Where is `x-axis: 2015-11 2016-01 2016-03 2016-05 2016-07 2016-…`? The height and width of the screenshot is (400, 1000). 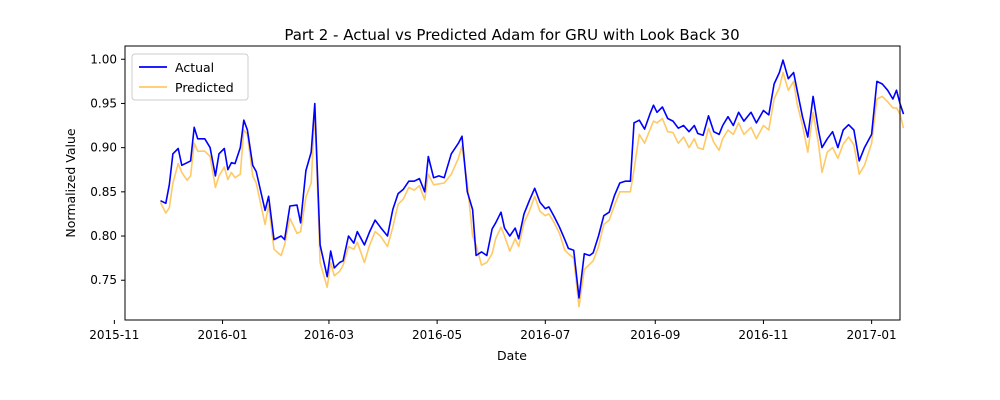 x-axis: 2015-11 2016-01 2016-03 2016-05 2016-07 2016-… is located at coordinates (493, 331).